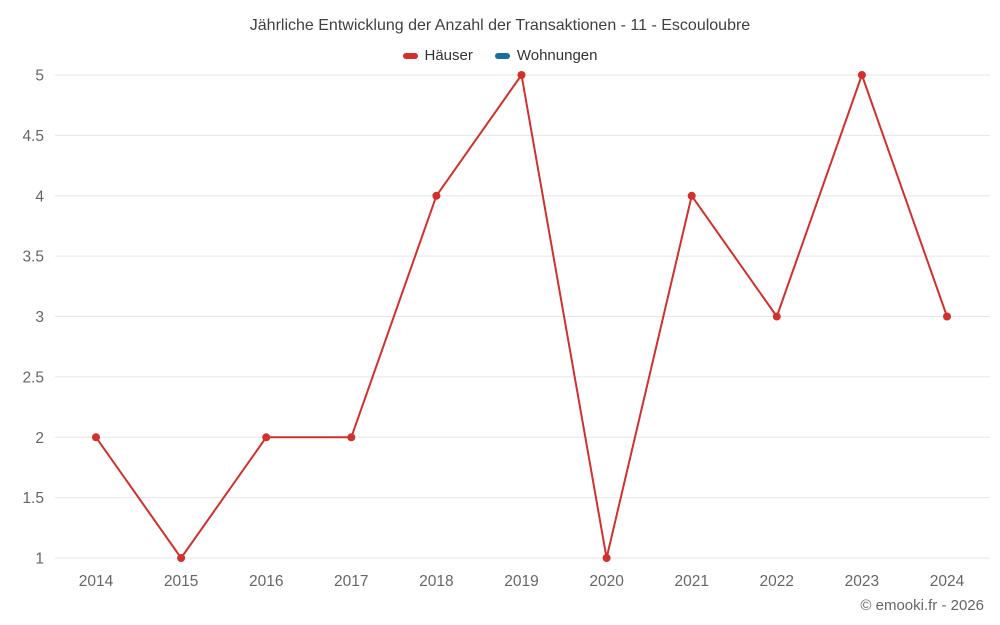 This screenshot has height=625, width=1000. Describe the element at coordinates (436, 581) in the screenshot. I see `x-tick-label: 2018` at that location.